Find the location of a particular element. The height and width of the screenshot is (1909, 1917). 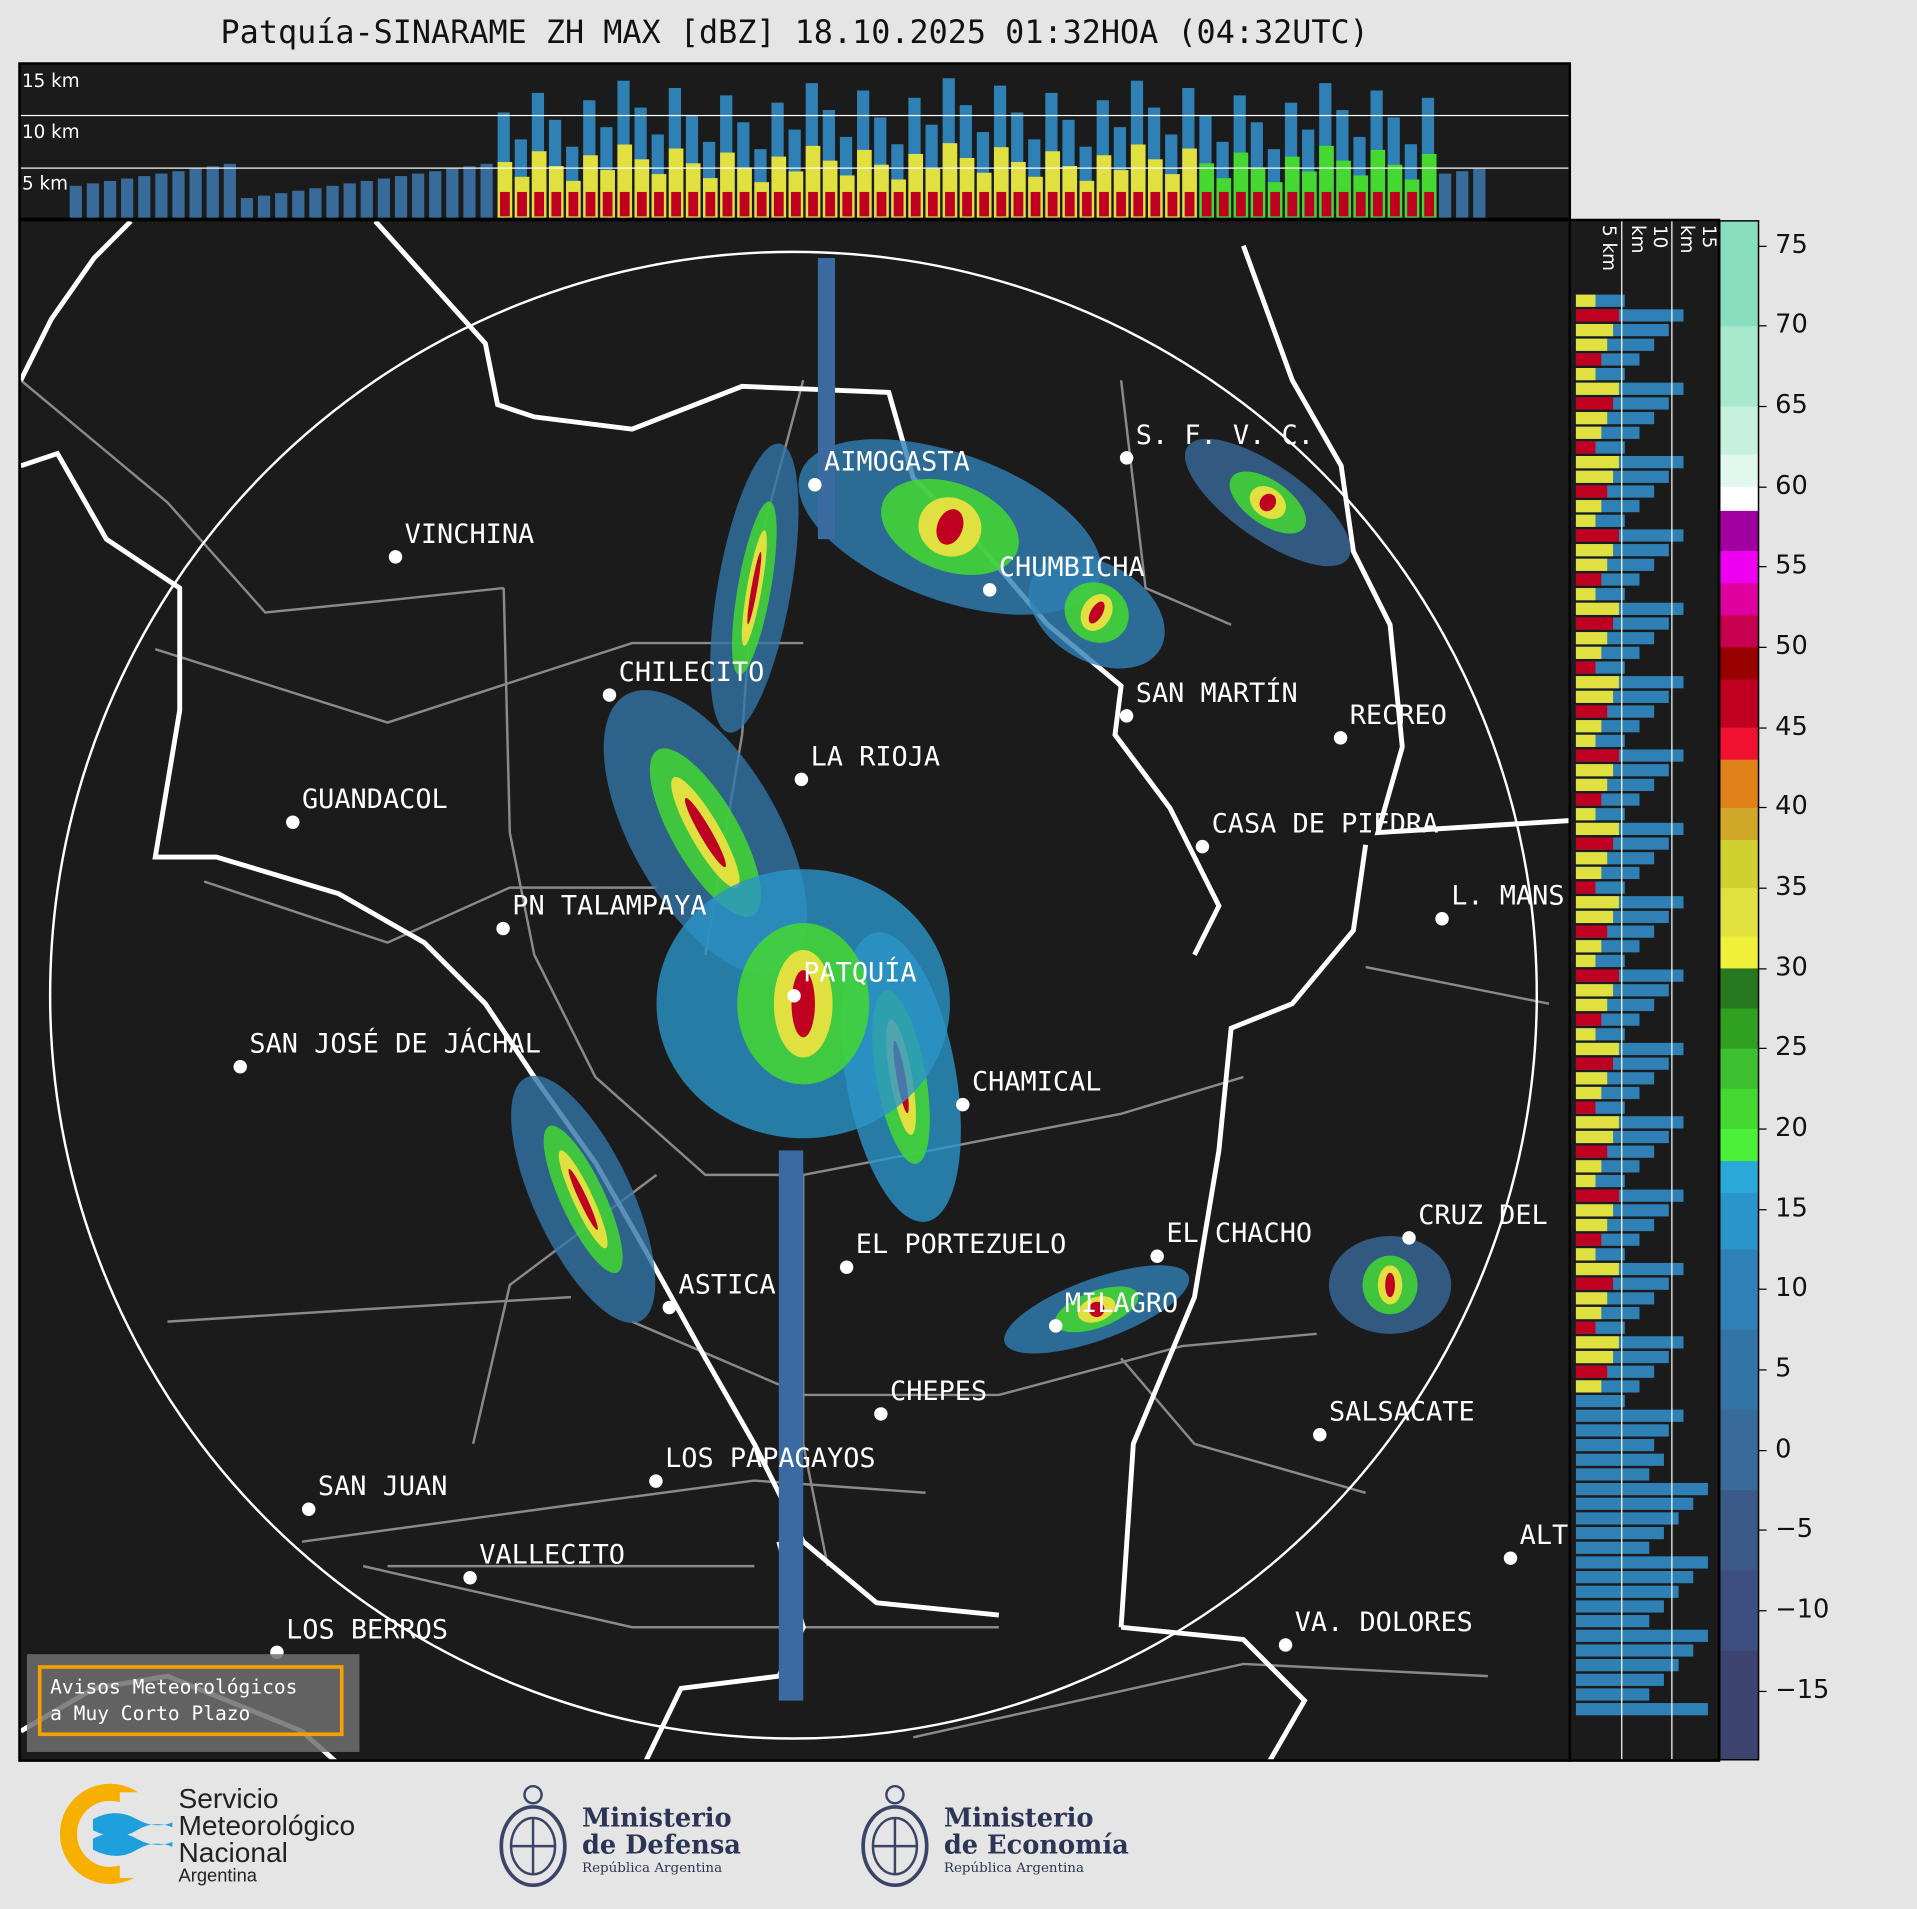

argentina-coat-of-arms-icon is located at coordinates (533, 1836).